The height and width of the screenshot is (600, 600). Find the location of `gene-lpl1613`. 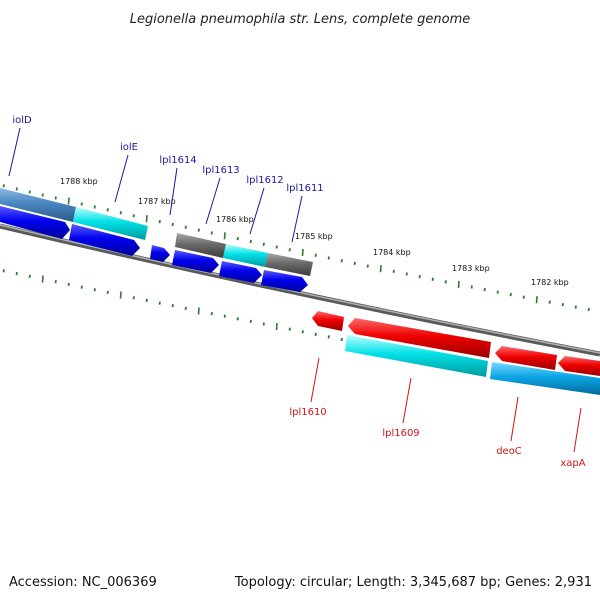

gene-lpl1613 is located at coordinates (195, 261).